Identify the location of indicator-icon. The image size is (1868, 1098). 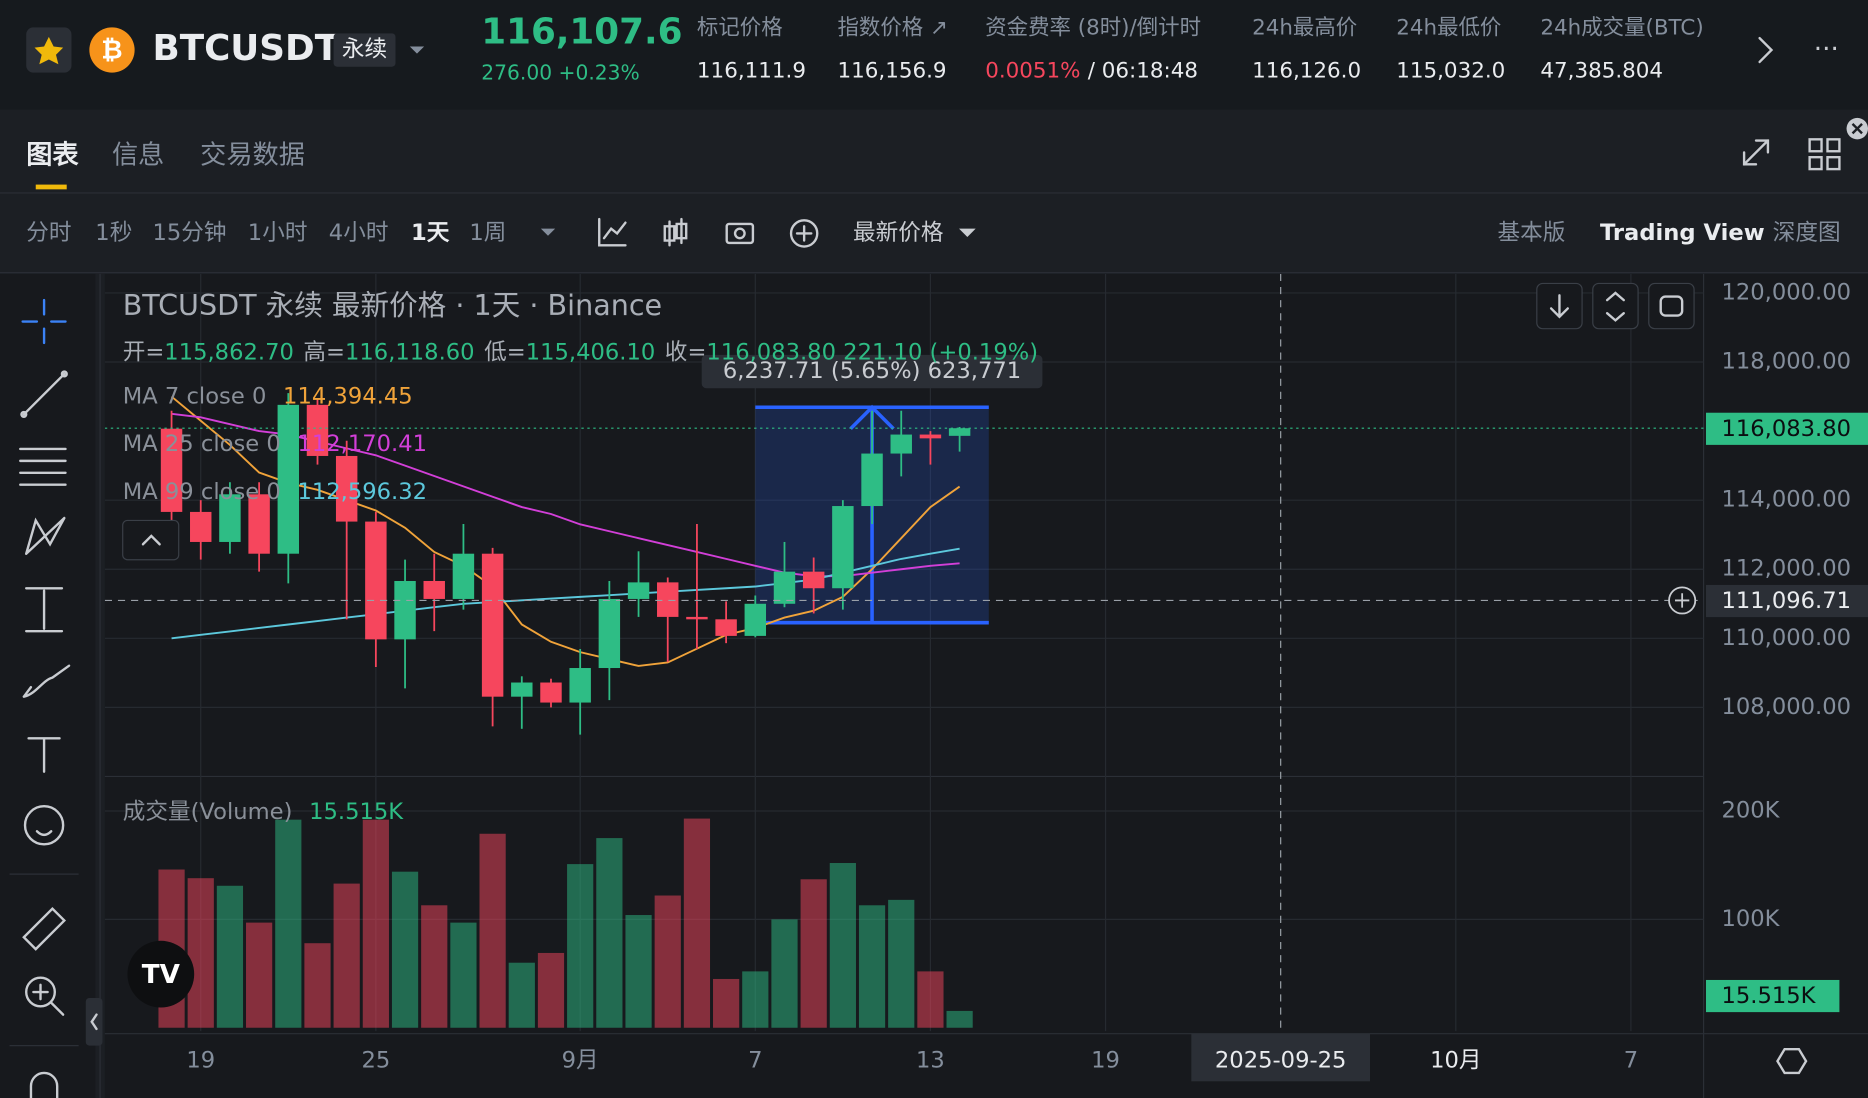
(804, 233).